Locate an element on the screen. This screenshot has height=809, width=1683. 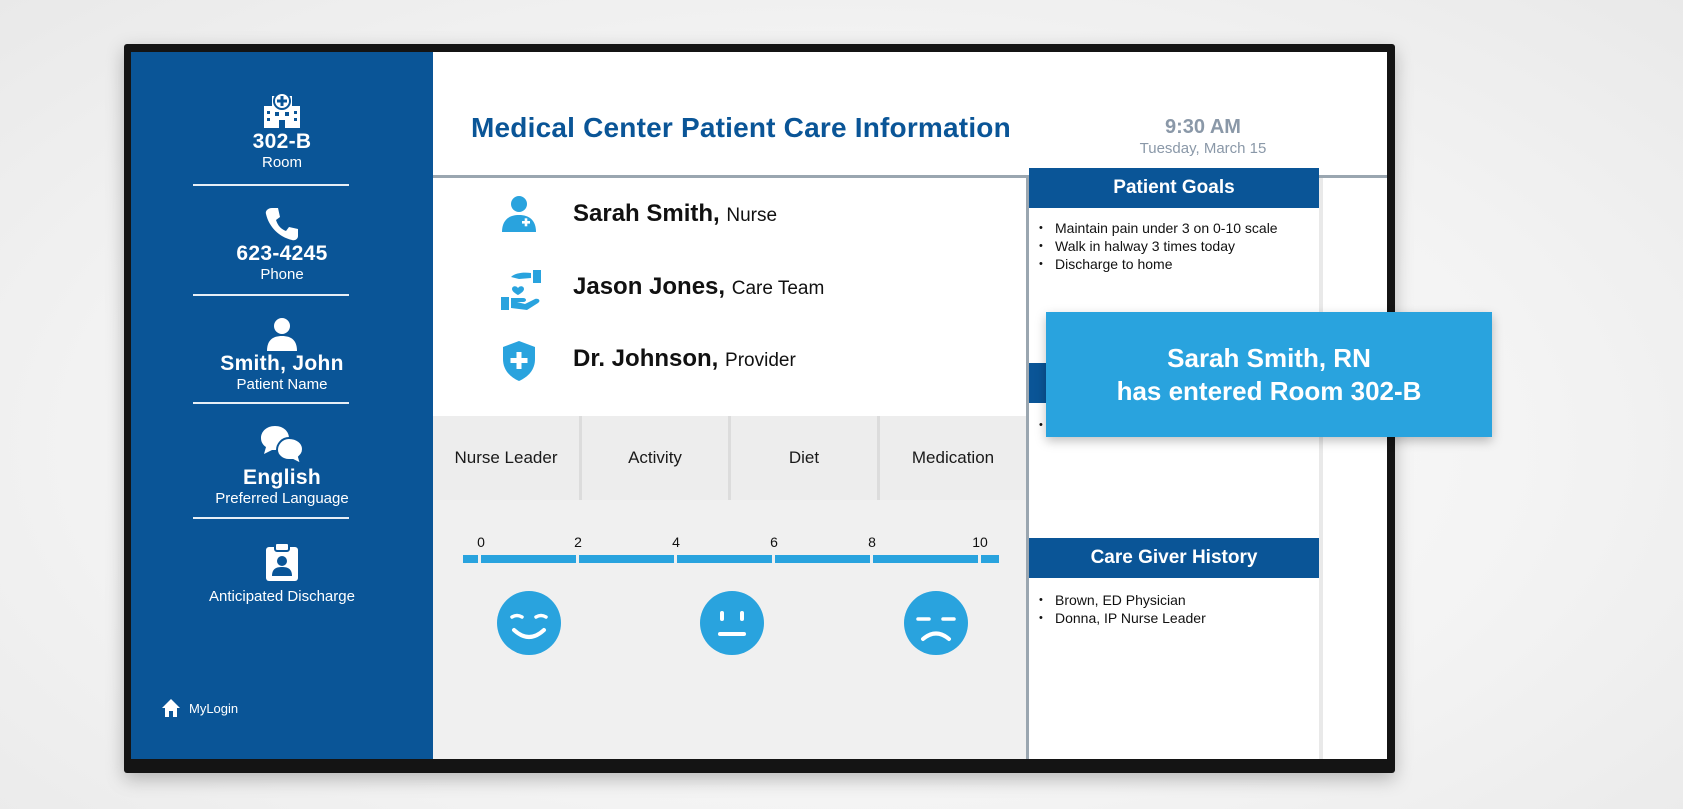
phone-number: 623-4245 is located at coordinates (282, 253).